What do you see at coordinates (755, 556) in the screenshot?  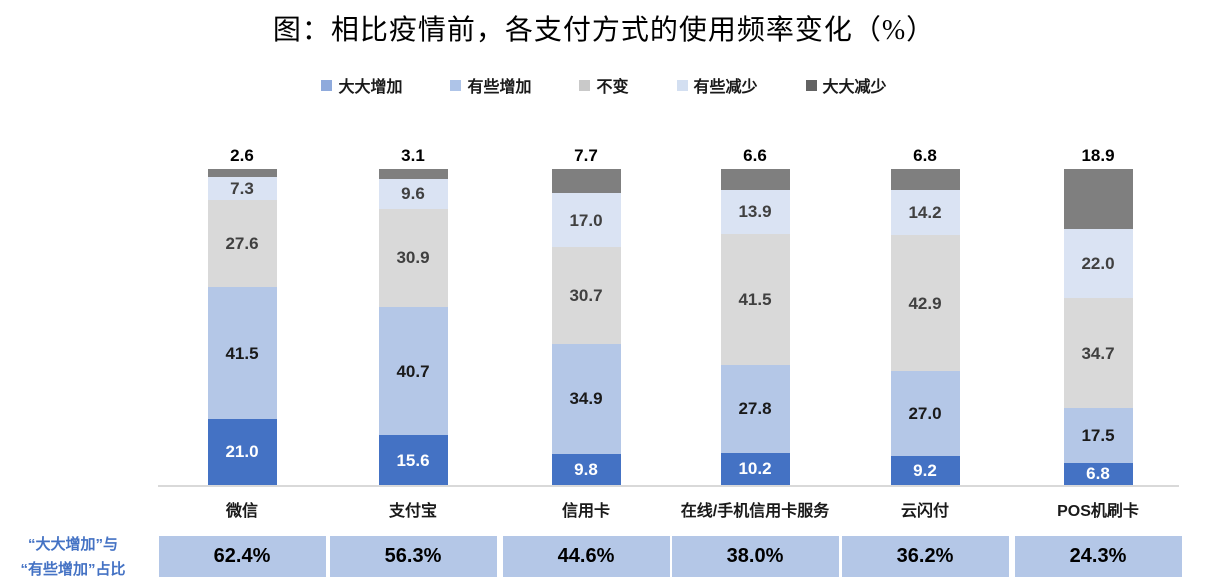 I see `summary-value-box-4: 38.0%` at bounding box center [755, 556].